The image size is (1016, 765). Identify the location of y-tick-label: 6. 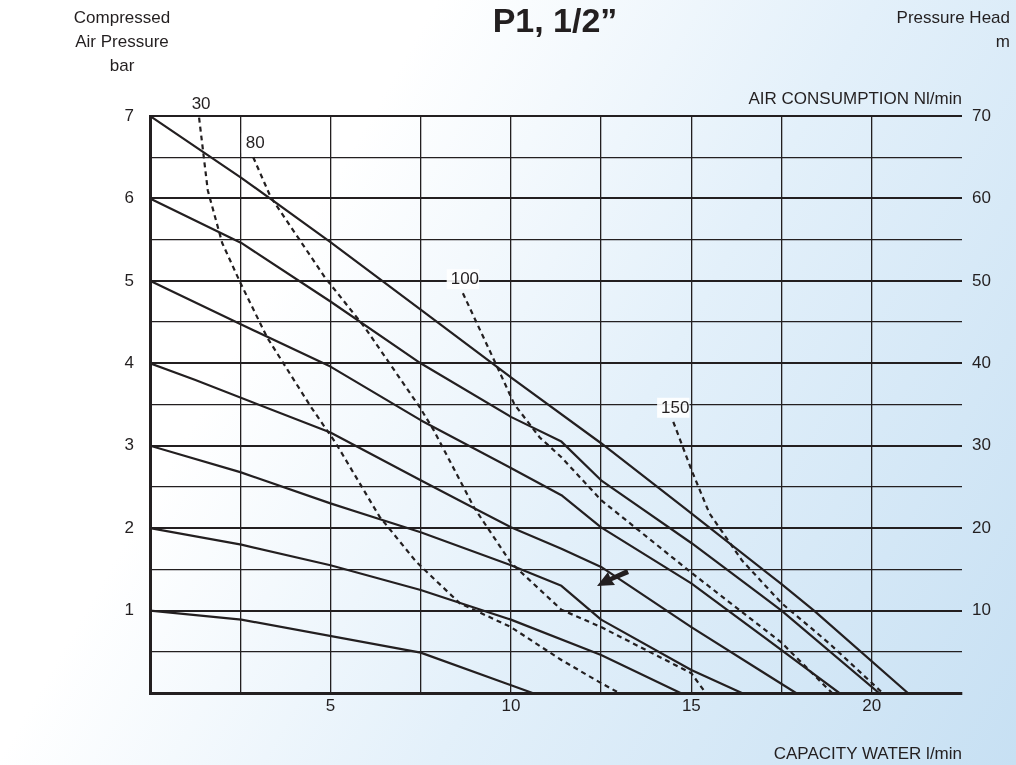
(129, 198).